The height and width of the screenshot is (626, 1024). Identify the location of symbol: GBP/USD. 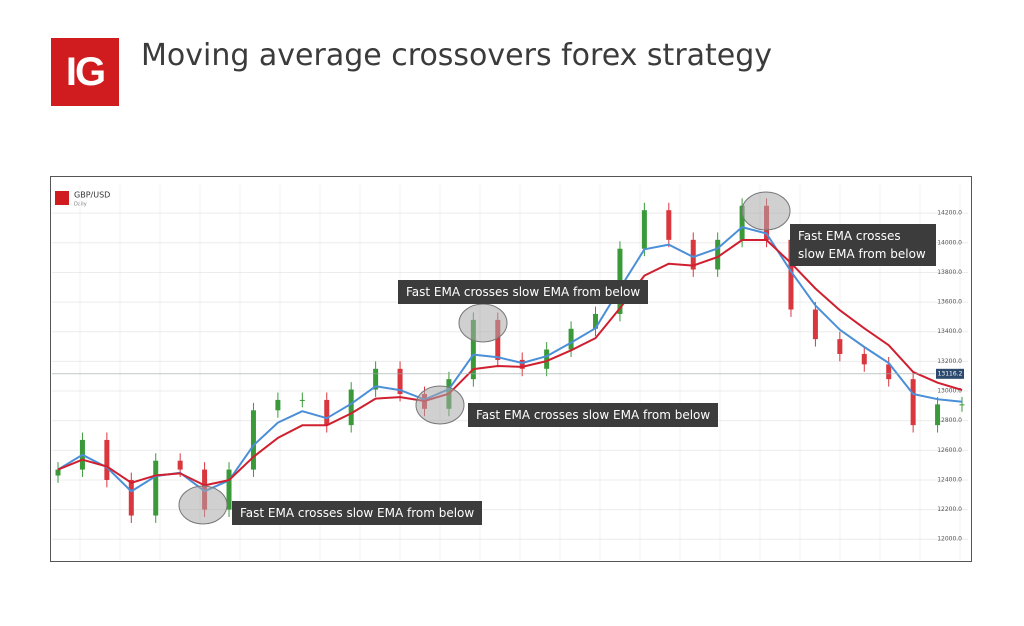
(92, 195).